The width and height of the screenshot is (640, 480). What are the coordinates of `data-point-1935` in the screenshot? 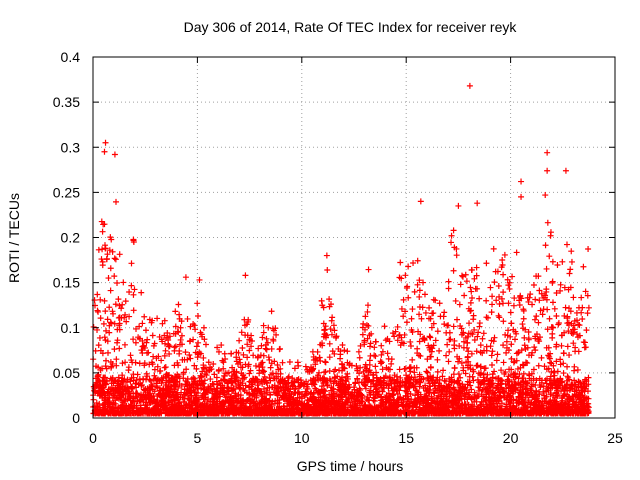 It's located at (231, 353).